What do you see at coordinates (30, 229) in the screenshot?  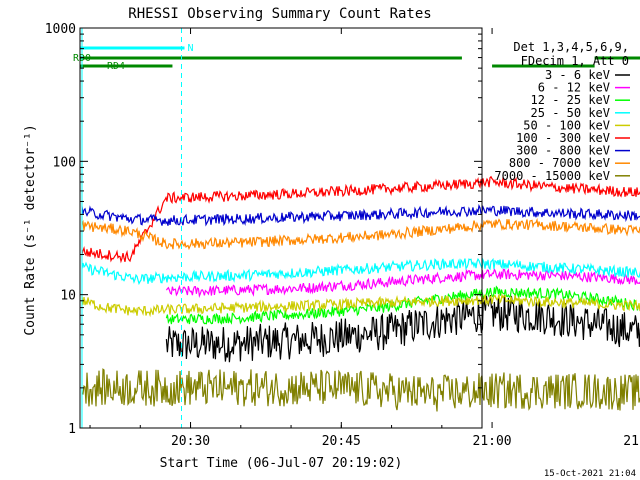 I see `y-axis-label: Count Rate (s⁻¹ detector⁻¹)` at bounding box center [30, 229].